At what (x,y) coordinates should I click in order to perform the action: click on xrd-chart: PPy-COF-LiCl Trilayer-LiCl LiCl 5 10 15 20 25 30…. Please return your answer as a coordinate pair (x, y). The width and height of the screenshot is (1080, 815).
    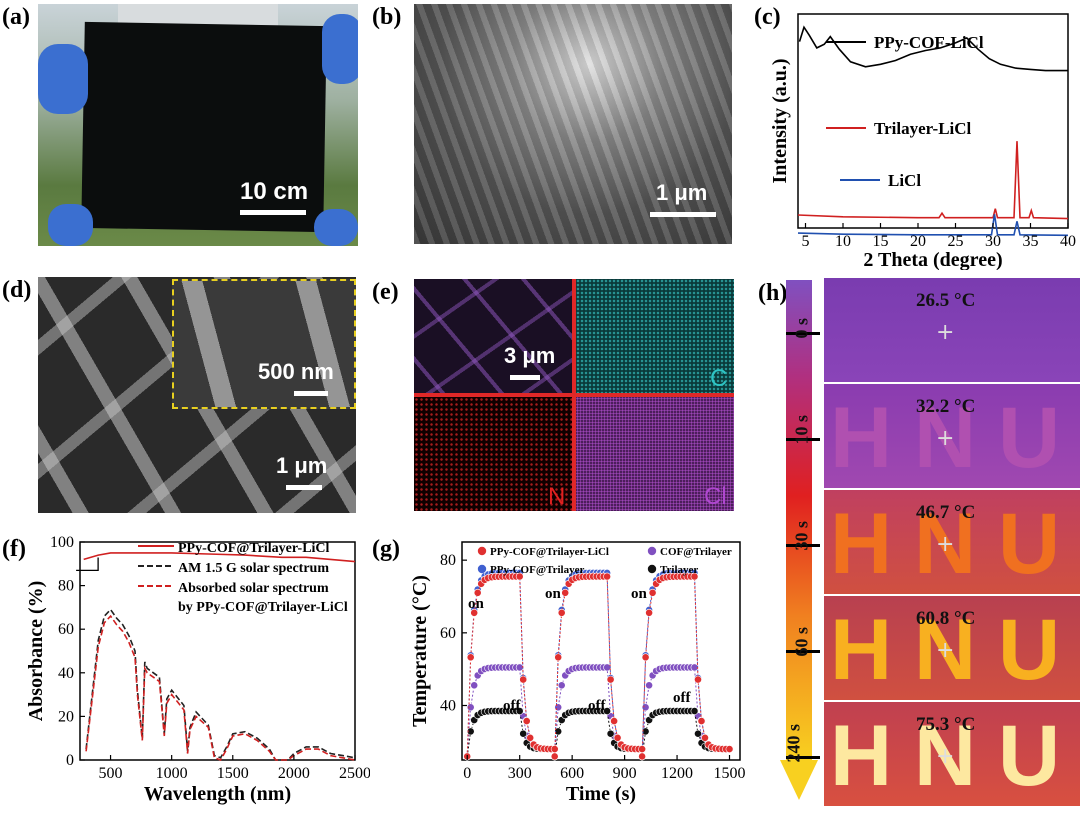
    Looking at the image, I should click on (922, 142).